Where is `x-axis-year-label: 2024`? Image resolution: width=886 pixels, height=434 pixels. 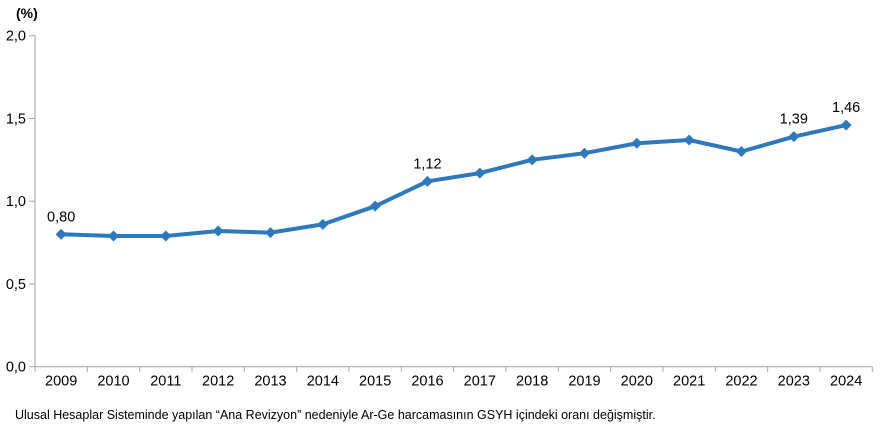
x-axis-year-label: 2024 is located at coordinates (846, 382).